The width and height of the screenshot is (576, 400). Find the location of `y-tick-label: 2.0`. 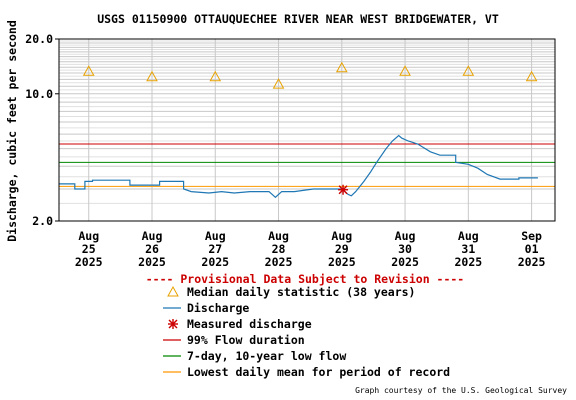

y-tick-label: 2.0 is located at coordinates (42, 221).